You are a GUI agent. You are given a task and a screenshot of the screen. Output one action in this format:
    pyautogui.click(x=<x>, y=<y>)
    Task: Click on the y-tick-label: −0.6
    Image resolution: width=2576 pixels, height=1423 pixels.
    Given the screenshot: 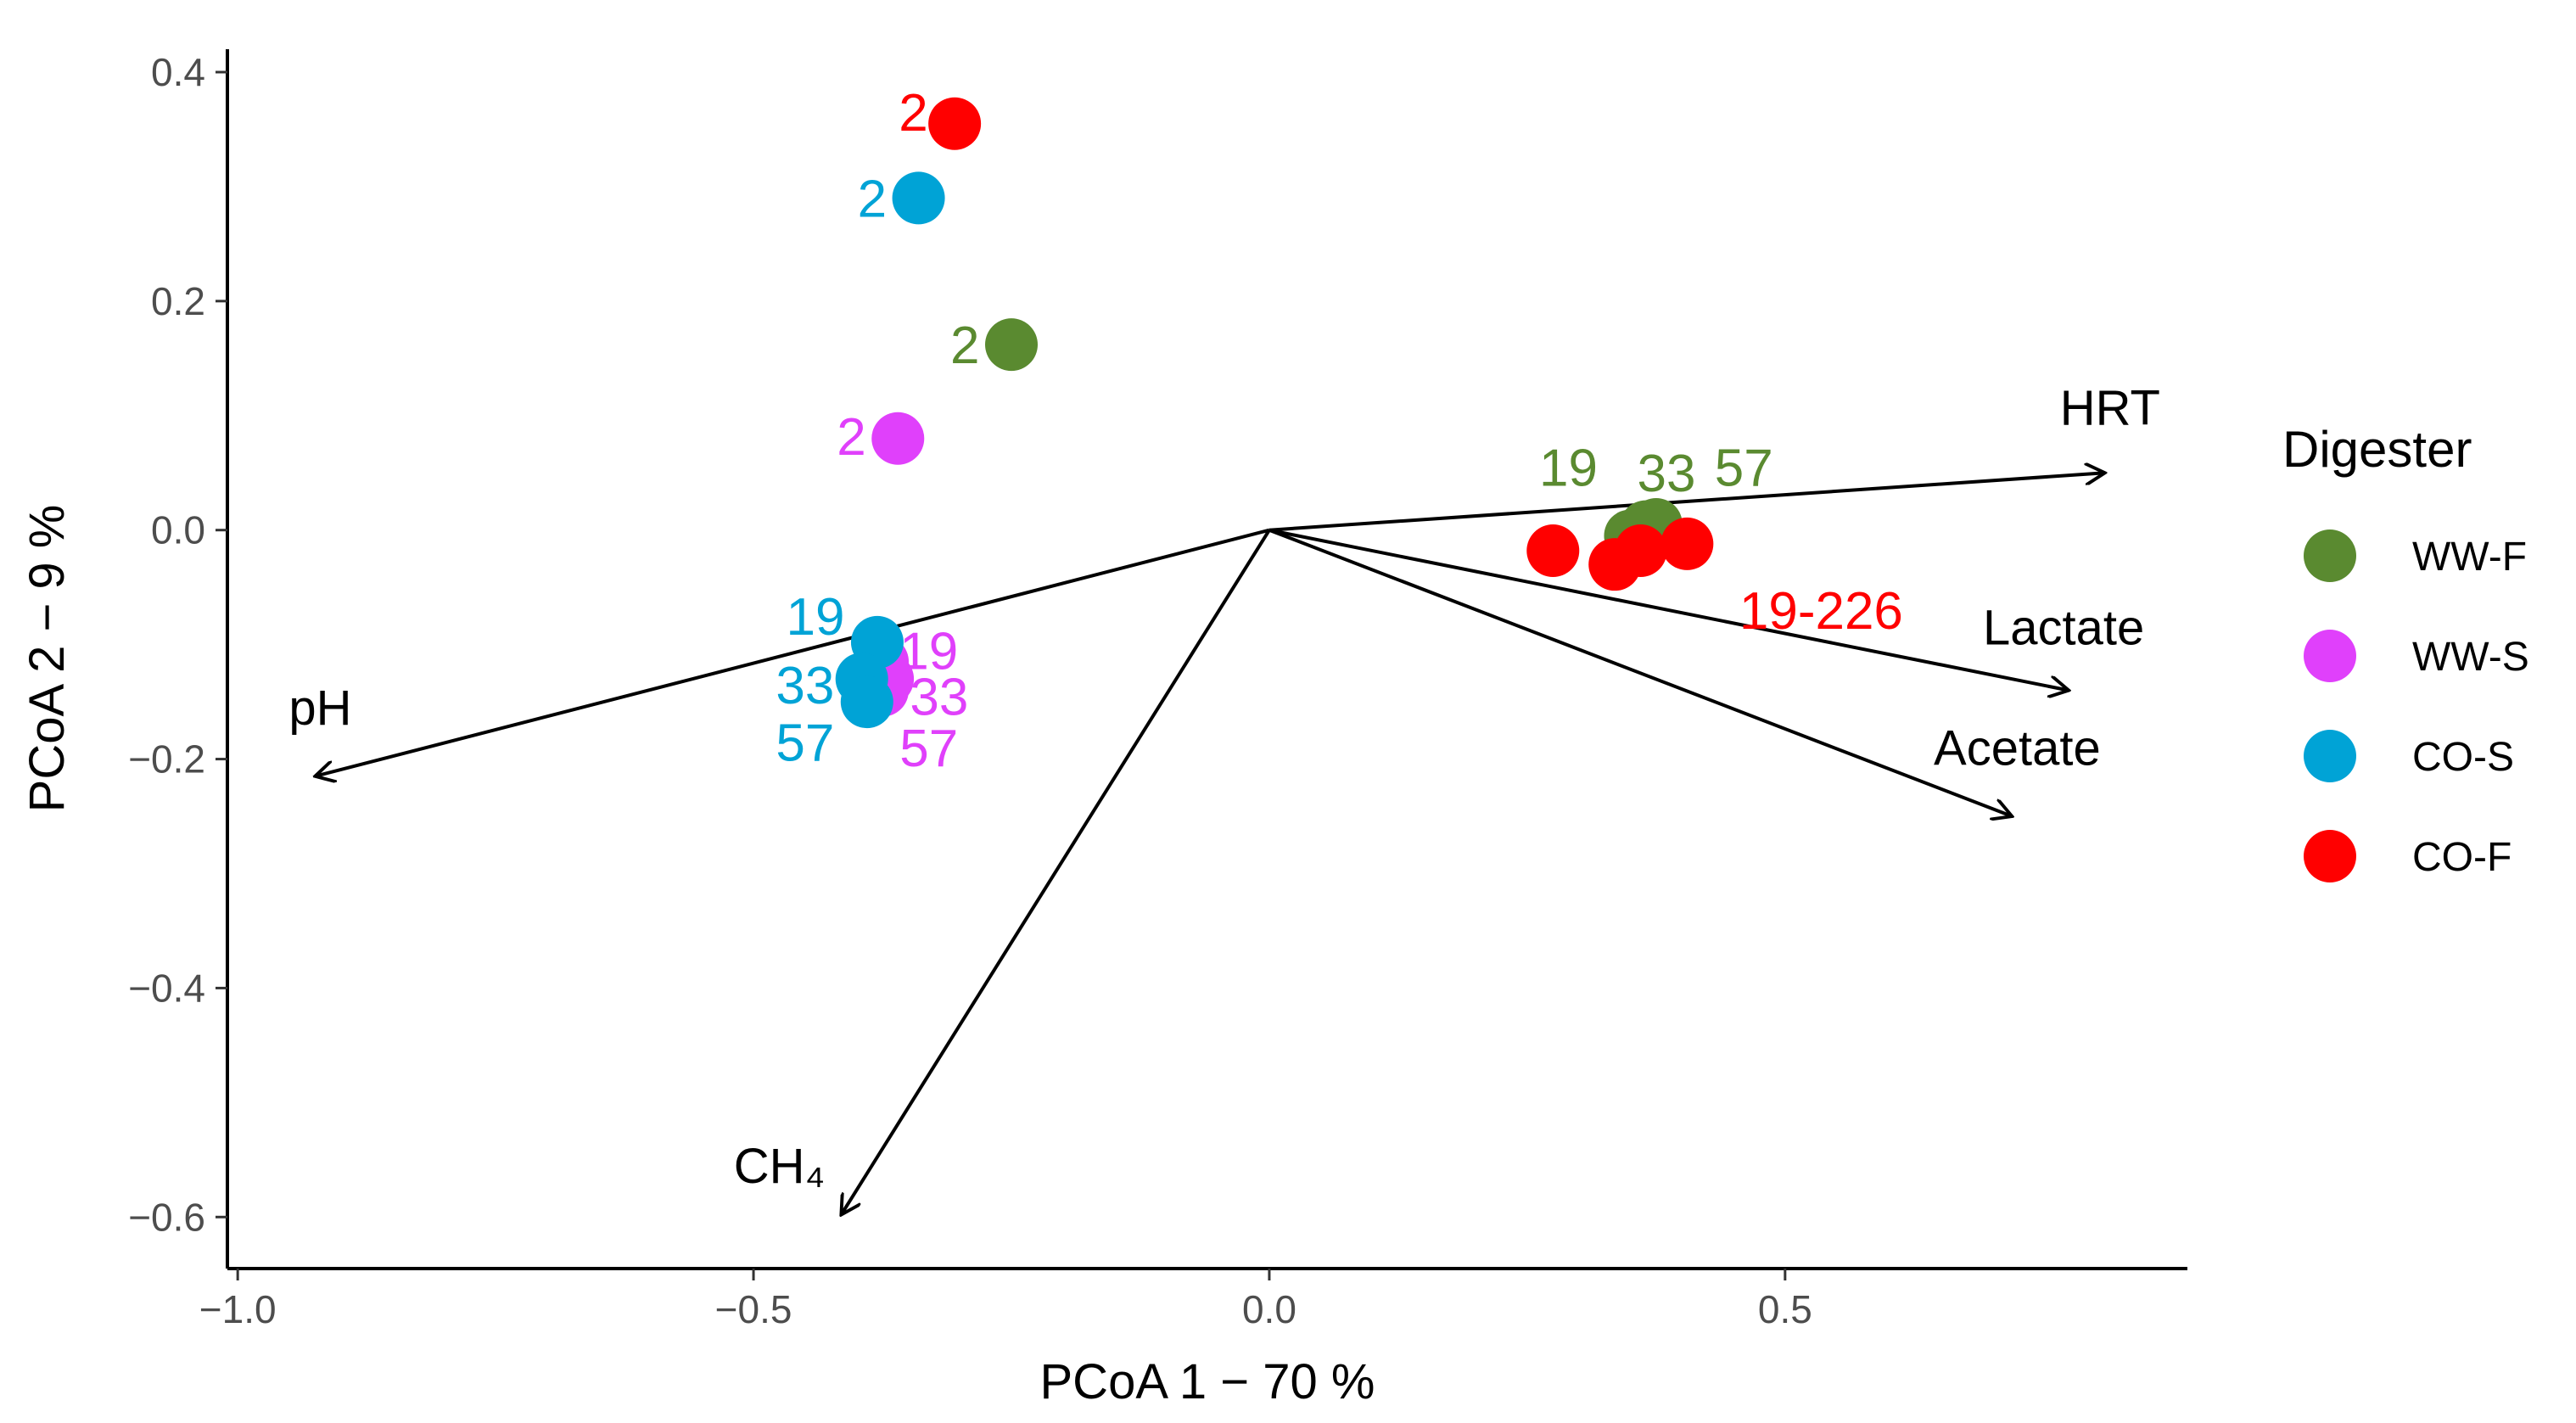 What is the action you would take?
    pyautogui.click(x=166, y=1217)
    